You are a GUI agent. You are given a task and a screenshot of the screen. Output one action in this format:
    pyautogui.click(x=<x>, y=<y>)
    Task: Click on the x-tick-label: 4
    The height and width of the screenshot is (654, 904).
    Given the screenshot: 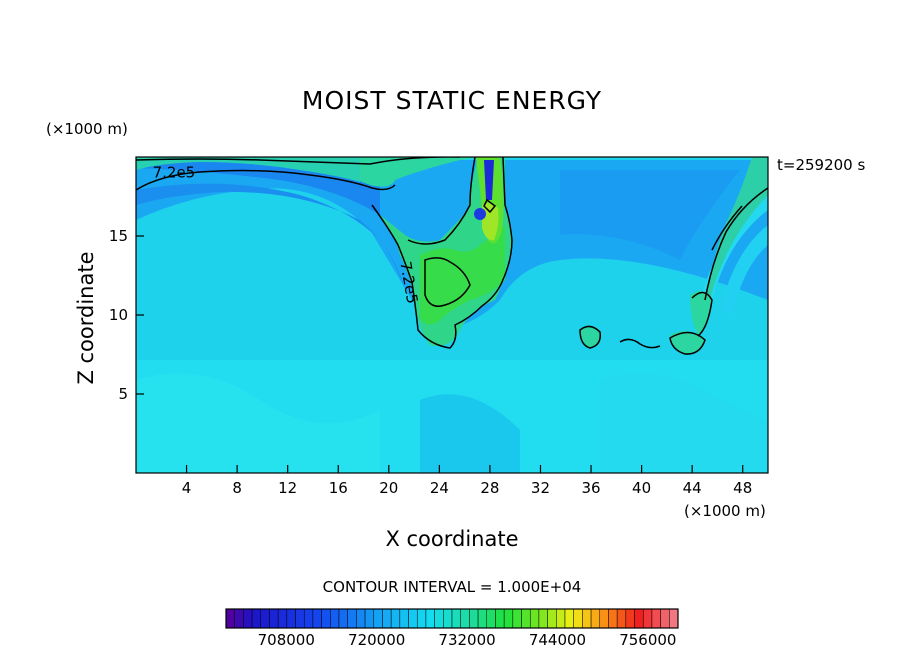 What is the action you would take?
    pyautogui.click(x=187, y=488)
    